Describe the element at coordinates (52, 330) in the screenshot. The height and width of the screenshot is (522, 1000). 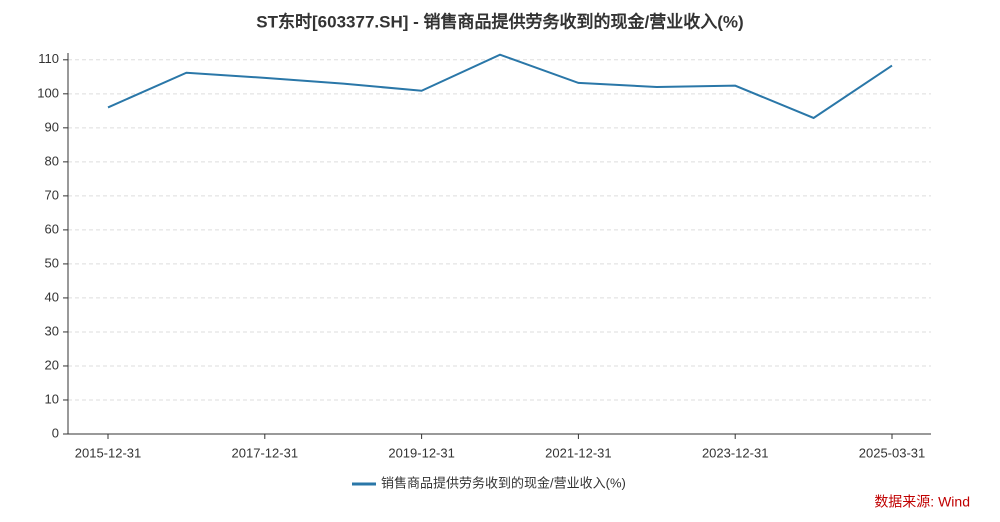
I see `y-tick-label: 30` at that location.